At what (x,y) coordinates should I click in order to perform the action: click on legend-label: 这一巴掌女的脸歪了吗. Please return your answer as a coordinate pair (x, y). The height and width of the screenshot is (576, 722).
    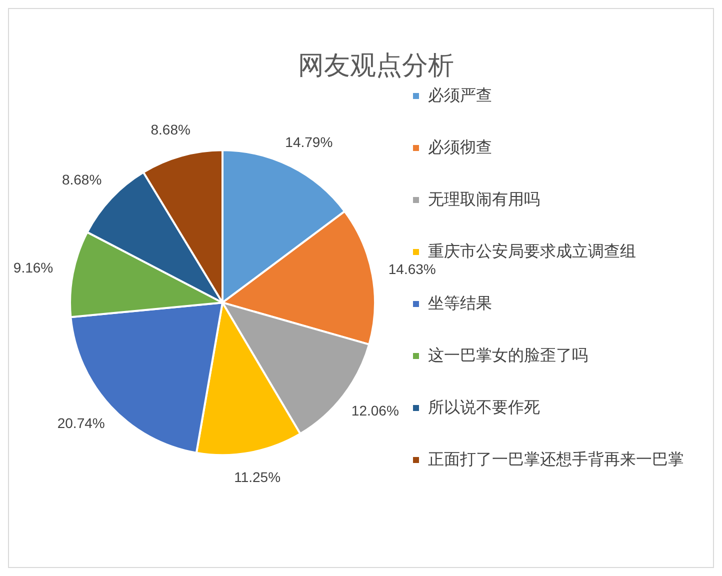
    Looking at the image, I should click on (508, 355).